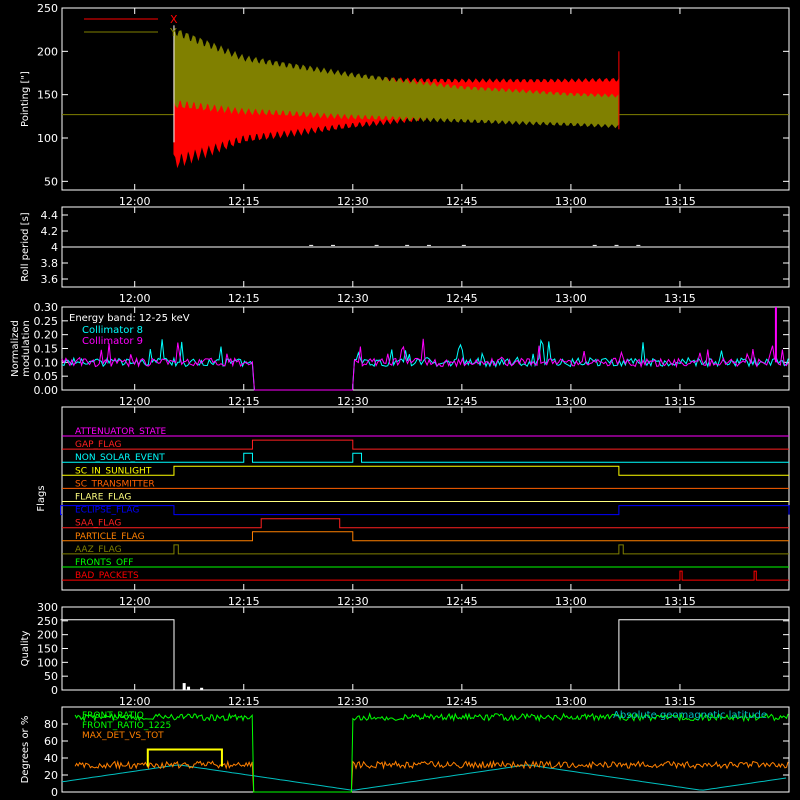 This screenshot has height=800, width=800. What do you see at coordinates (25, 750) in the screenshot?
I see `y-axis-label: Degrees or %` at bounding box center [25, 750].